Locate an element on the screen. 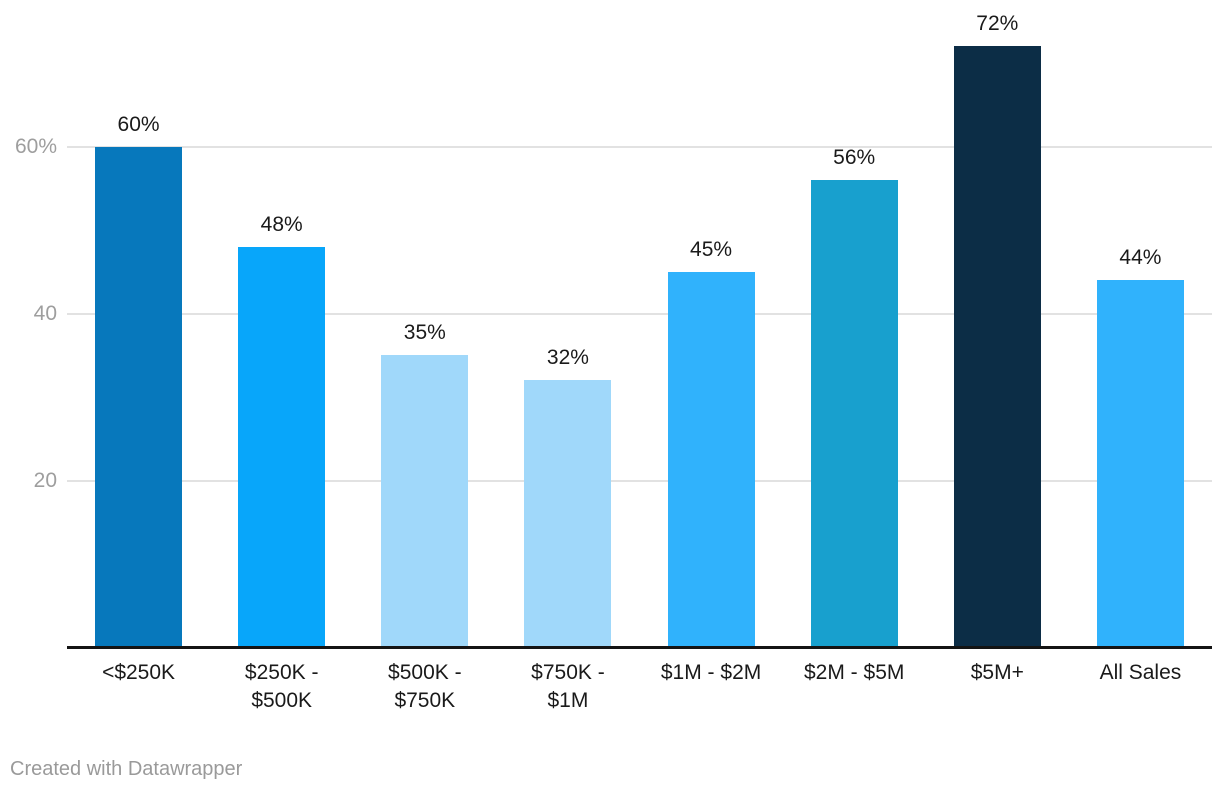 Image resolution: width=1220 pixels, height=796 pixels. y-axis-tick-label: 20 is located at coordinates (45, 480).